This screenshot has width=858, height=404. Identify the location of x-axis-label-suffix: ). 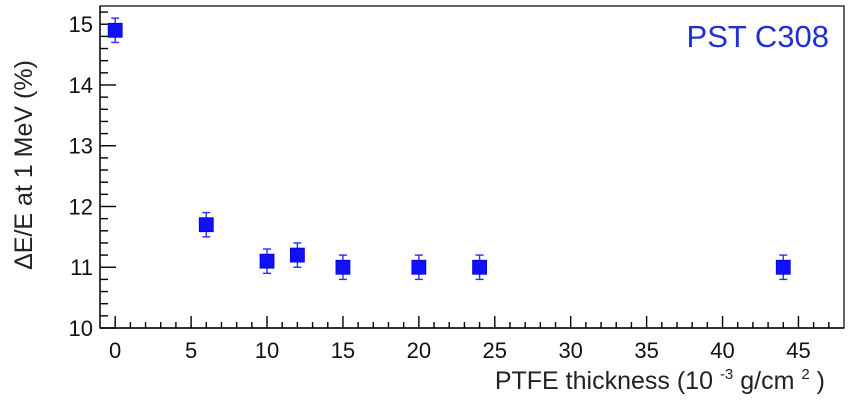
(821, 381).